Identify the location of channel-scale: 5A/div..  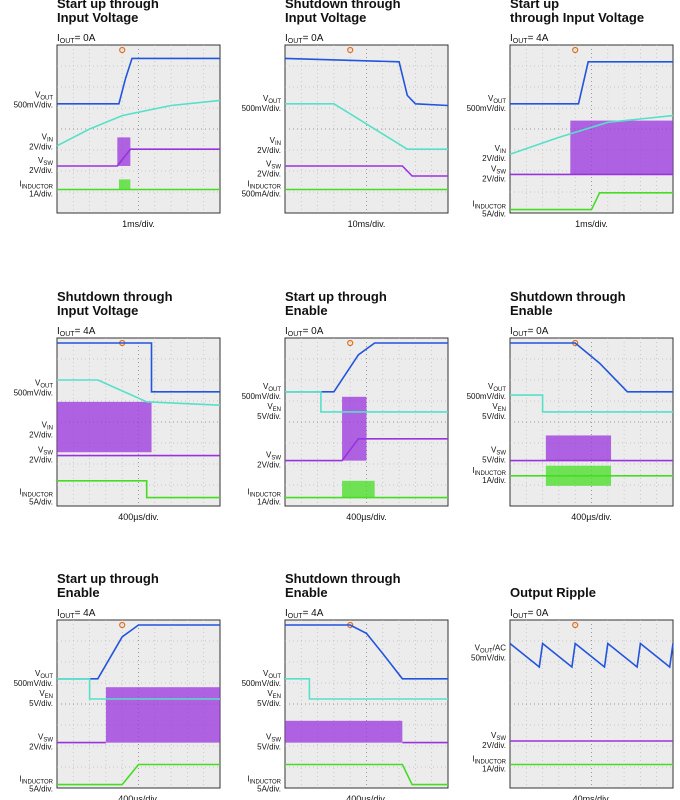
(41, 789).